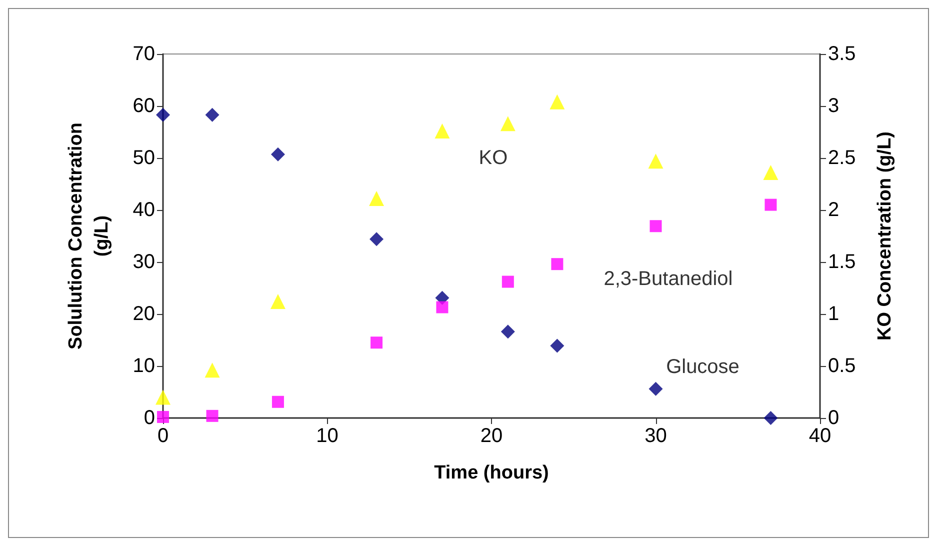 Image resolution: width=939 pixels, height=548 pixels. What do you see at coordinates (143, 262) in the screenshot?
I see `y-tick-label: 30` at bounding box center [143, 262].